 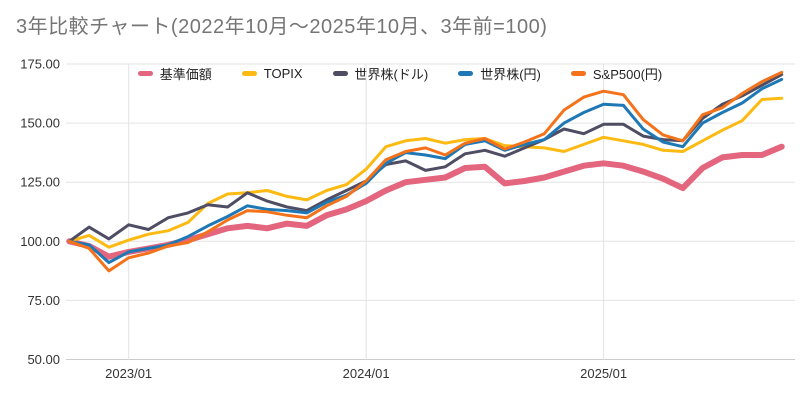 I want to click on x-axis-tick-label: 2025/01, so click(x=603, y=373).